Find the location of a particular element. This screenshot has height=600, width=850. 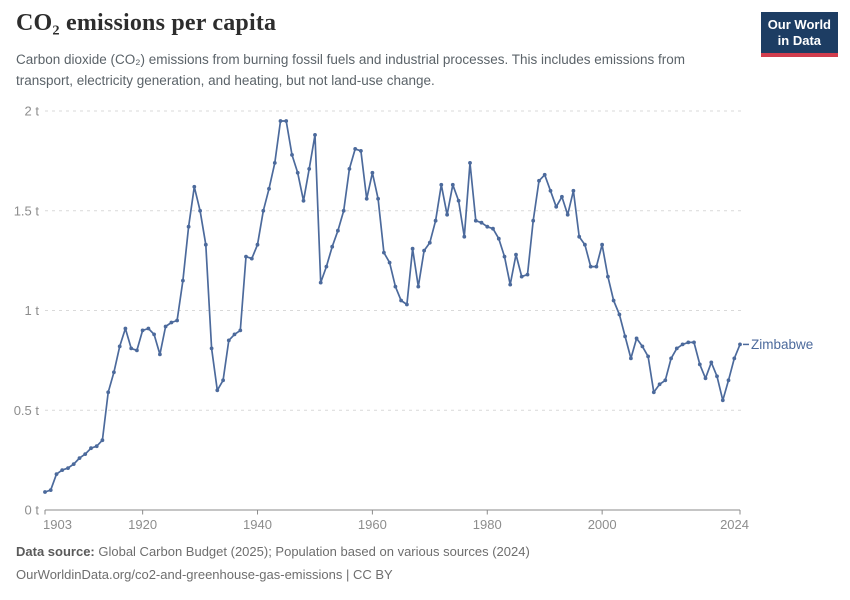

owid-logo: Our World in Data is located at coordinates (799, 34).